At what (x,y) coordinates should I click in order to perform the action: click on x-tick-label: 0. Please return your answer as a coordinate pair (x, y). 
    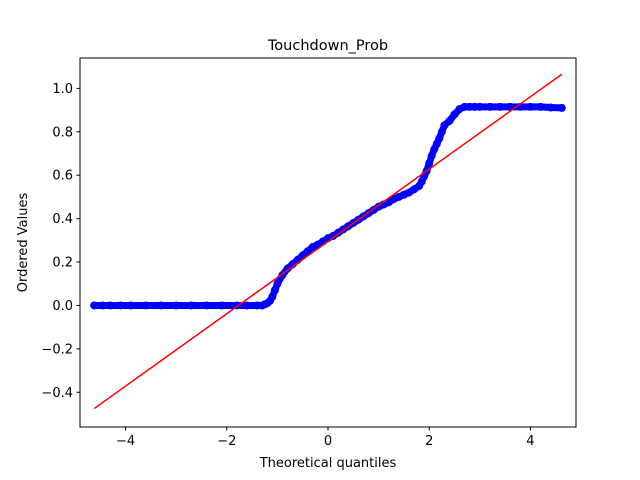
    Looking at the image, I should click on (328, 441).